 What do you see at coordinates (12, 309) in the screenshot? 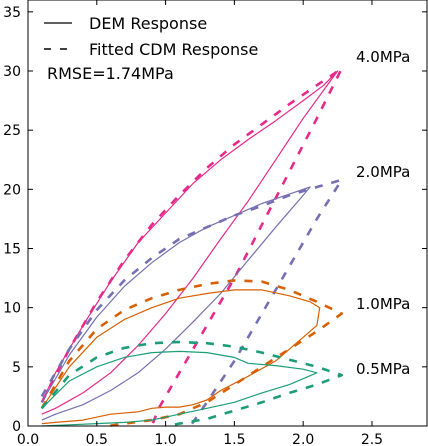
I see `y-tick-label: 10` at bounding box center [12, 309].